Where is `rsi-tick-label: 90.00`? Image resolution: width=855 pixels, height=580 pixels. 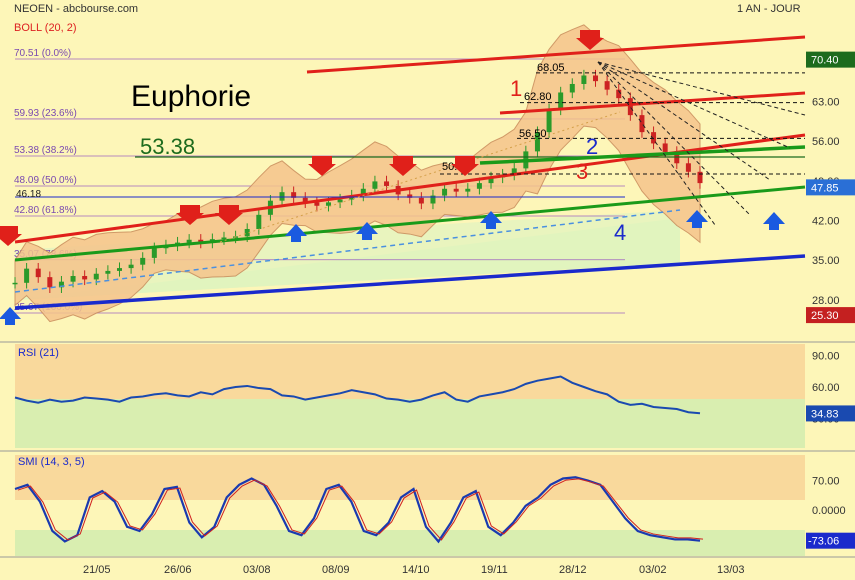
rsi-tick-label: 90.00 is located at coordinates (826, 357).